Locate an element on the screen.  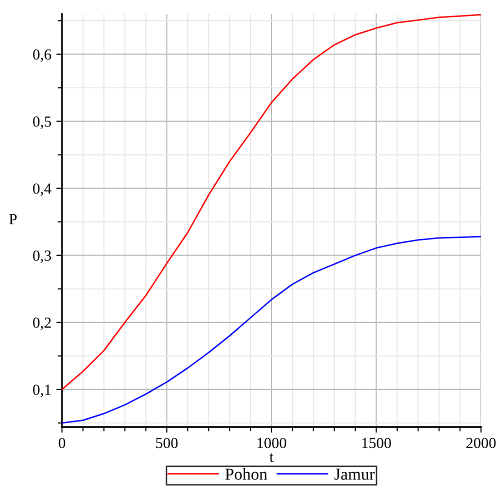
x-tick-label: 0 is located at coordinates (62, 443).